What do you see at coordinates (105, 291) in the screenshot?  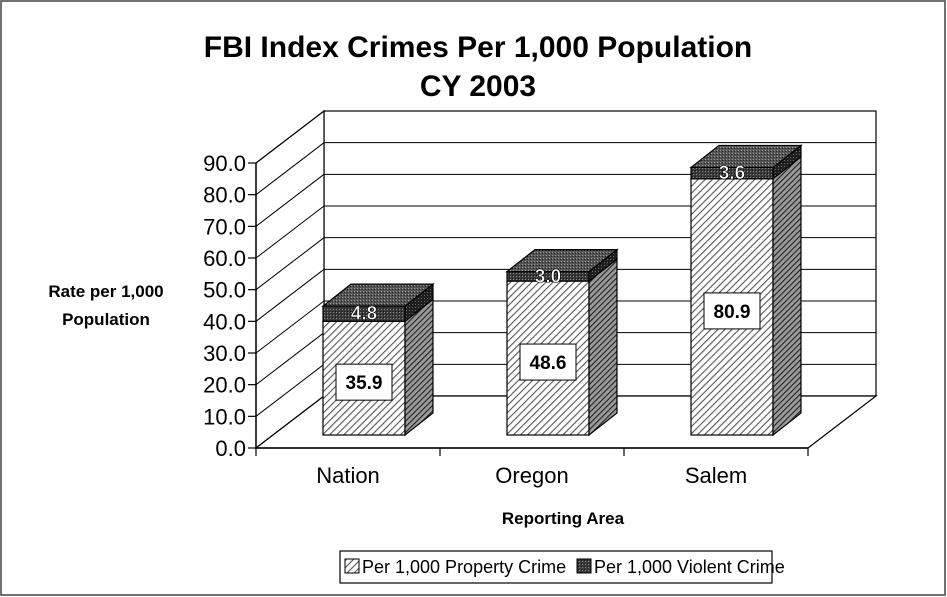 I see `y-axis-title-line-1: Rate per 1,000` at bounding box center [105, 291].